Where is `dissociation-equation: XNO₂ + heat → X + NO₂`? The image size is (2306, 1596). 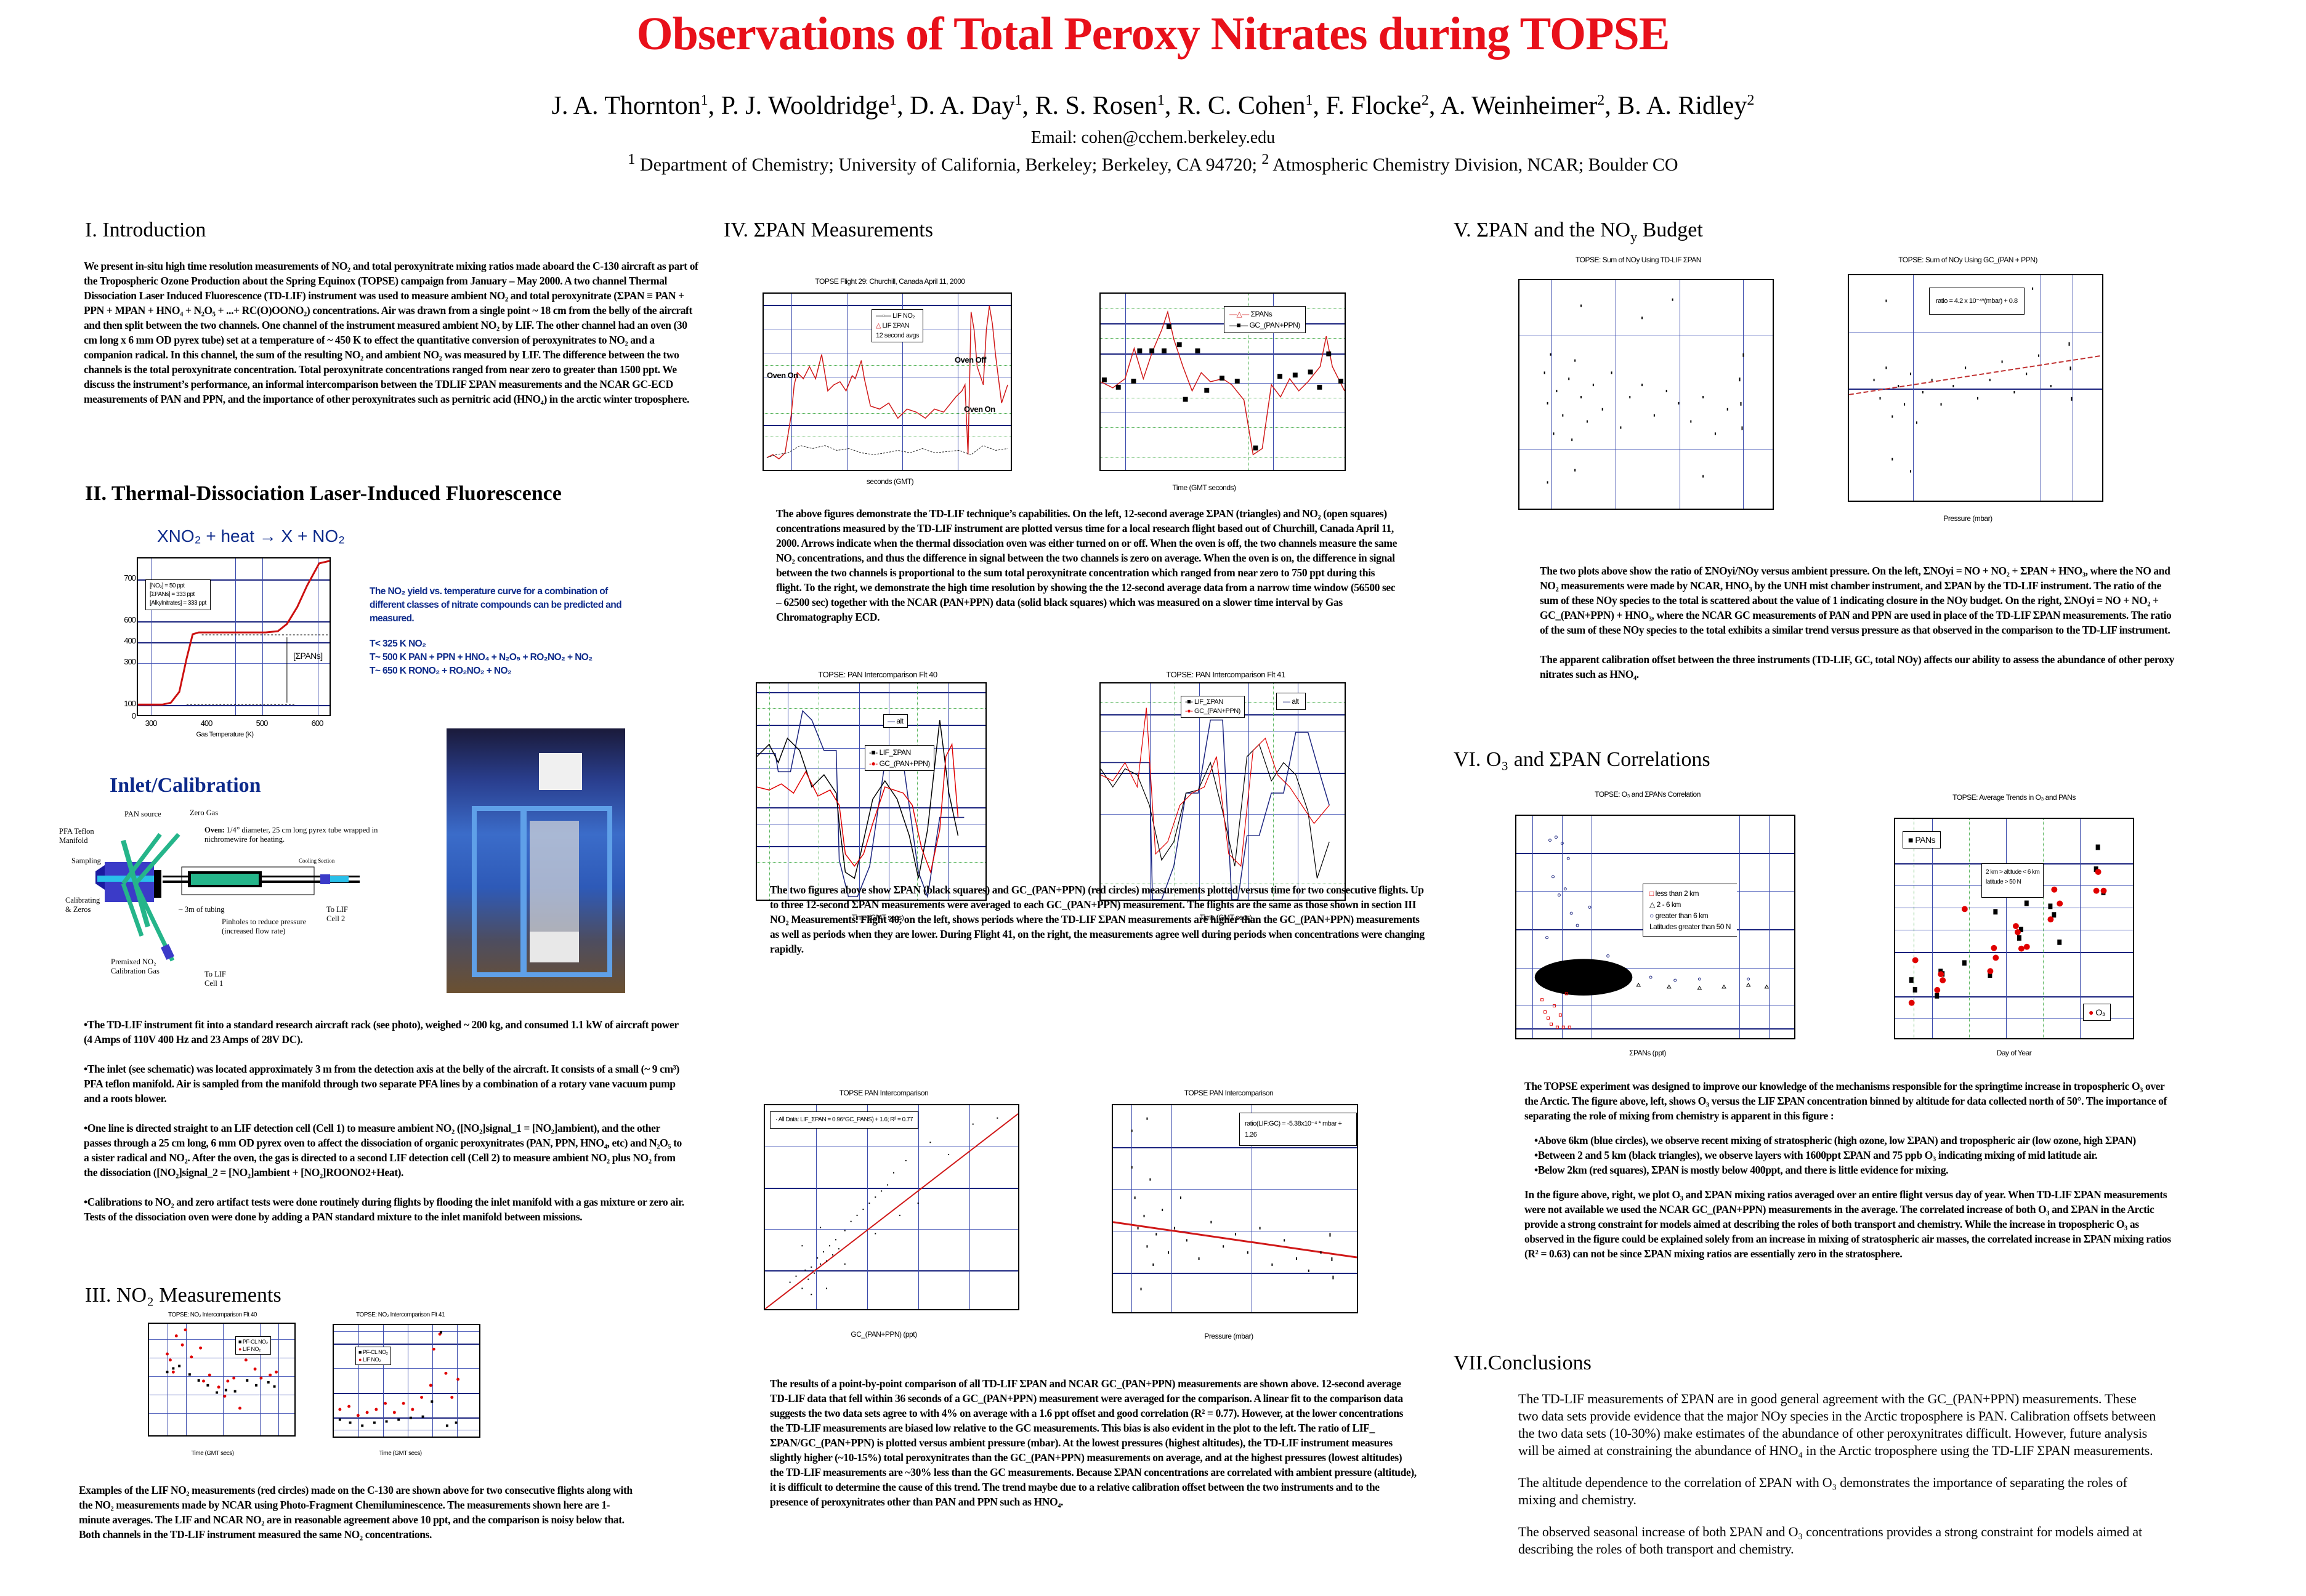 dissociation-equation: XNO₂ + heat → X + NO₂ is located at coordinates (251, 536).